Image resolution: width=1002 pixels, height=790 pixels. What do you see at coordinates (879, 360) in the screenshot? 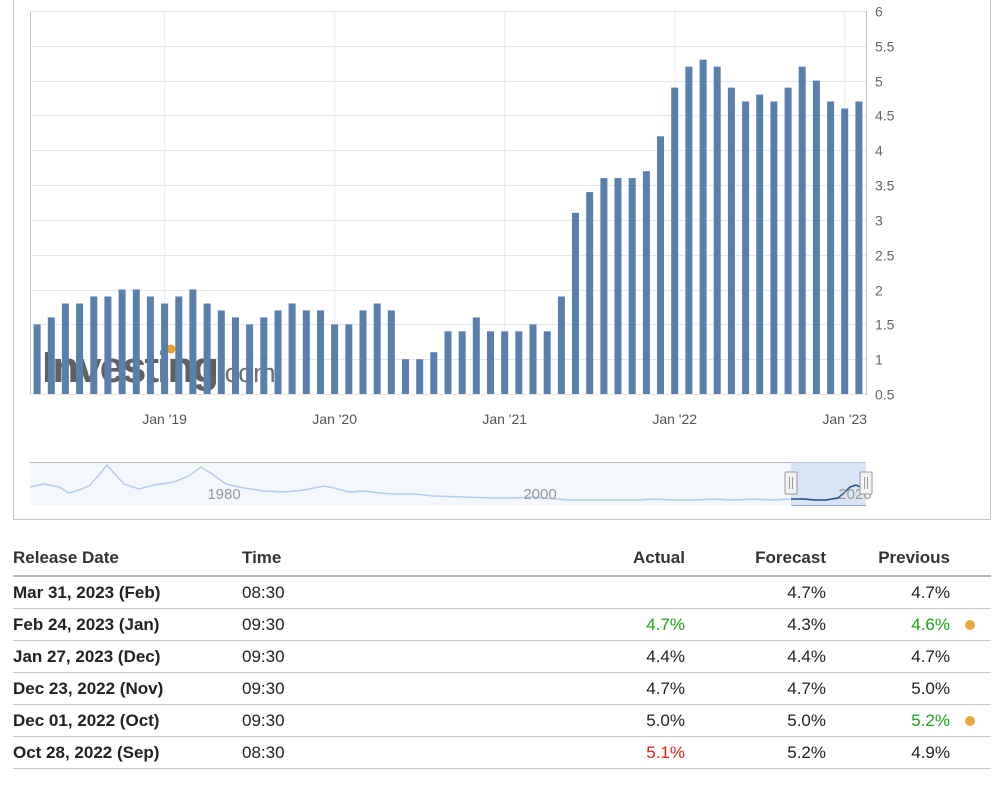
I see `y-tick-label: 1` at bounding box center [879, 360].